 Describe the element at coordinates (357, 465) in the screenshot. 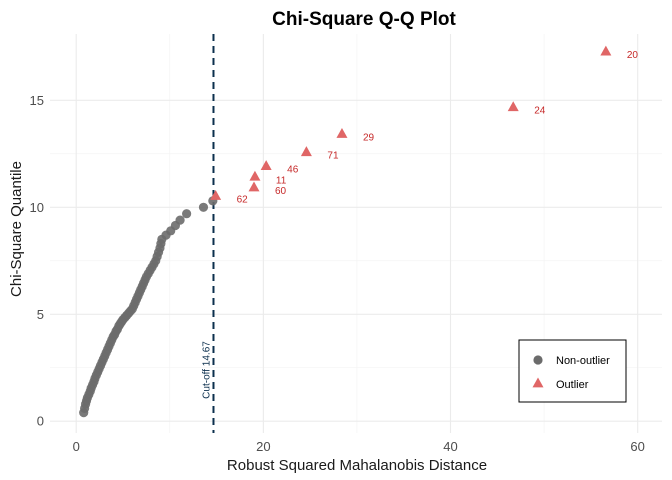

I see `x-axis-title: Robust Squared Mahalanobis Distance` at that location.